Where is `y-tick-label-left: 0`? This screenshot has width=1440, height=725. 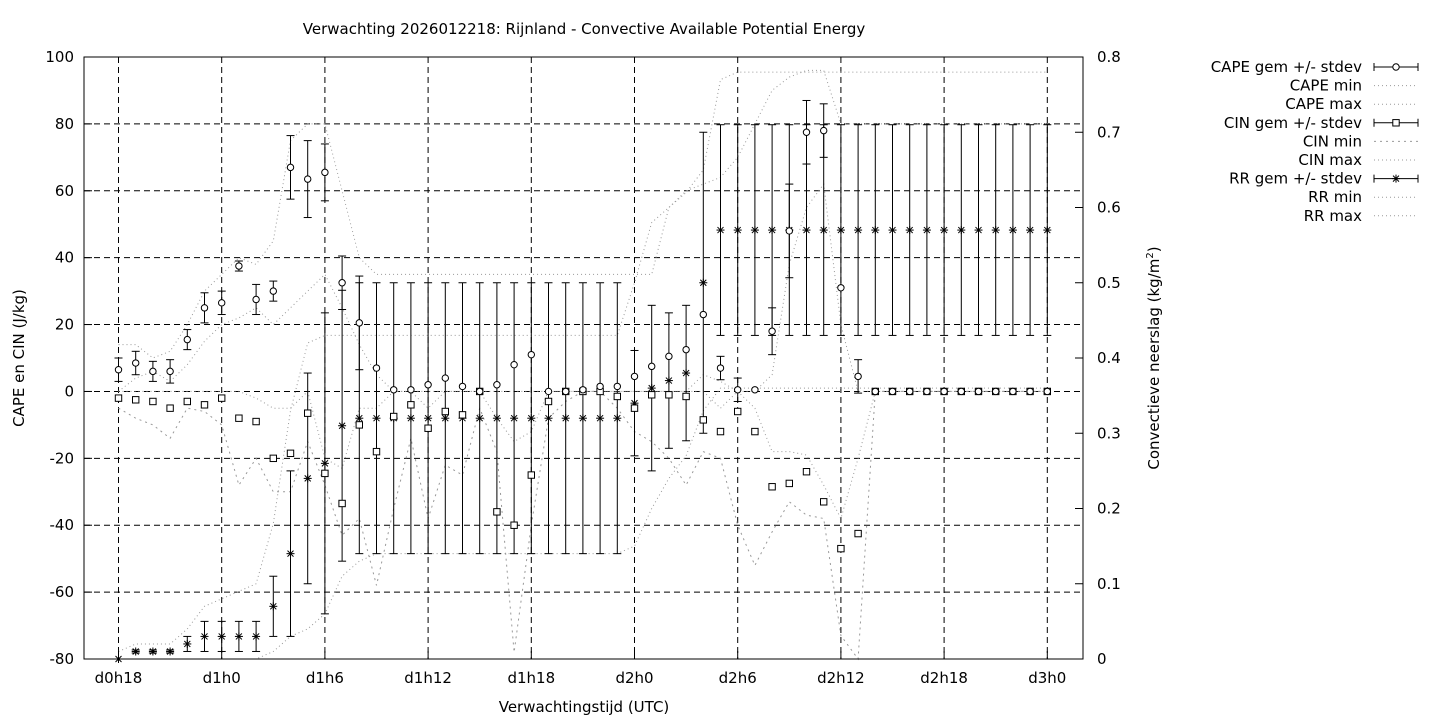
y-tick-label-left: 0 is located at coordinates (69, 391).